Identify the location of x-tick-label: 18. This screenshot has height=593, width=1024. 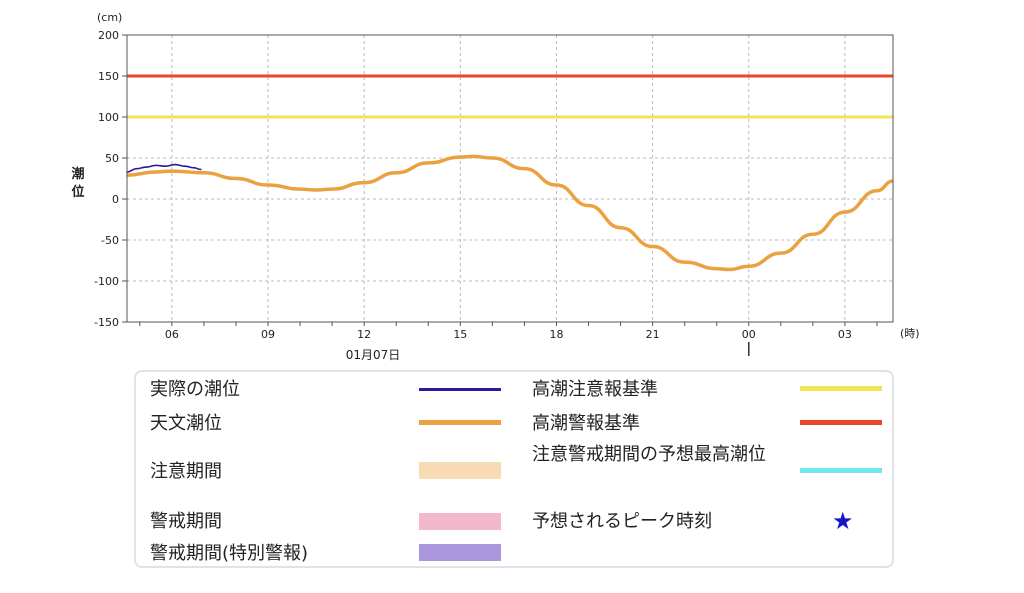
(556, 334).